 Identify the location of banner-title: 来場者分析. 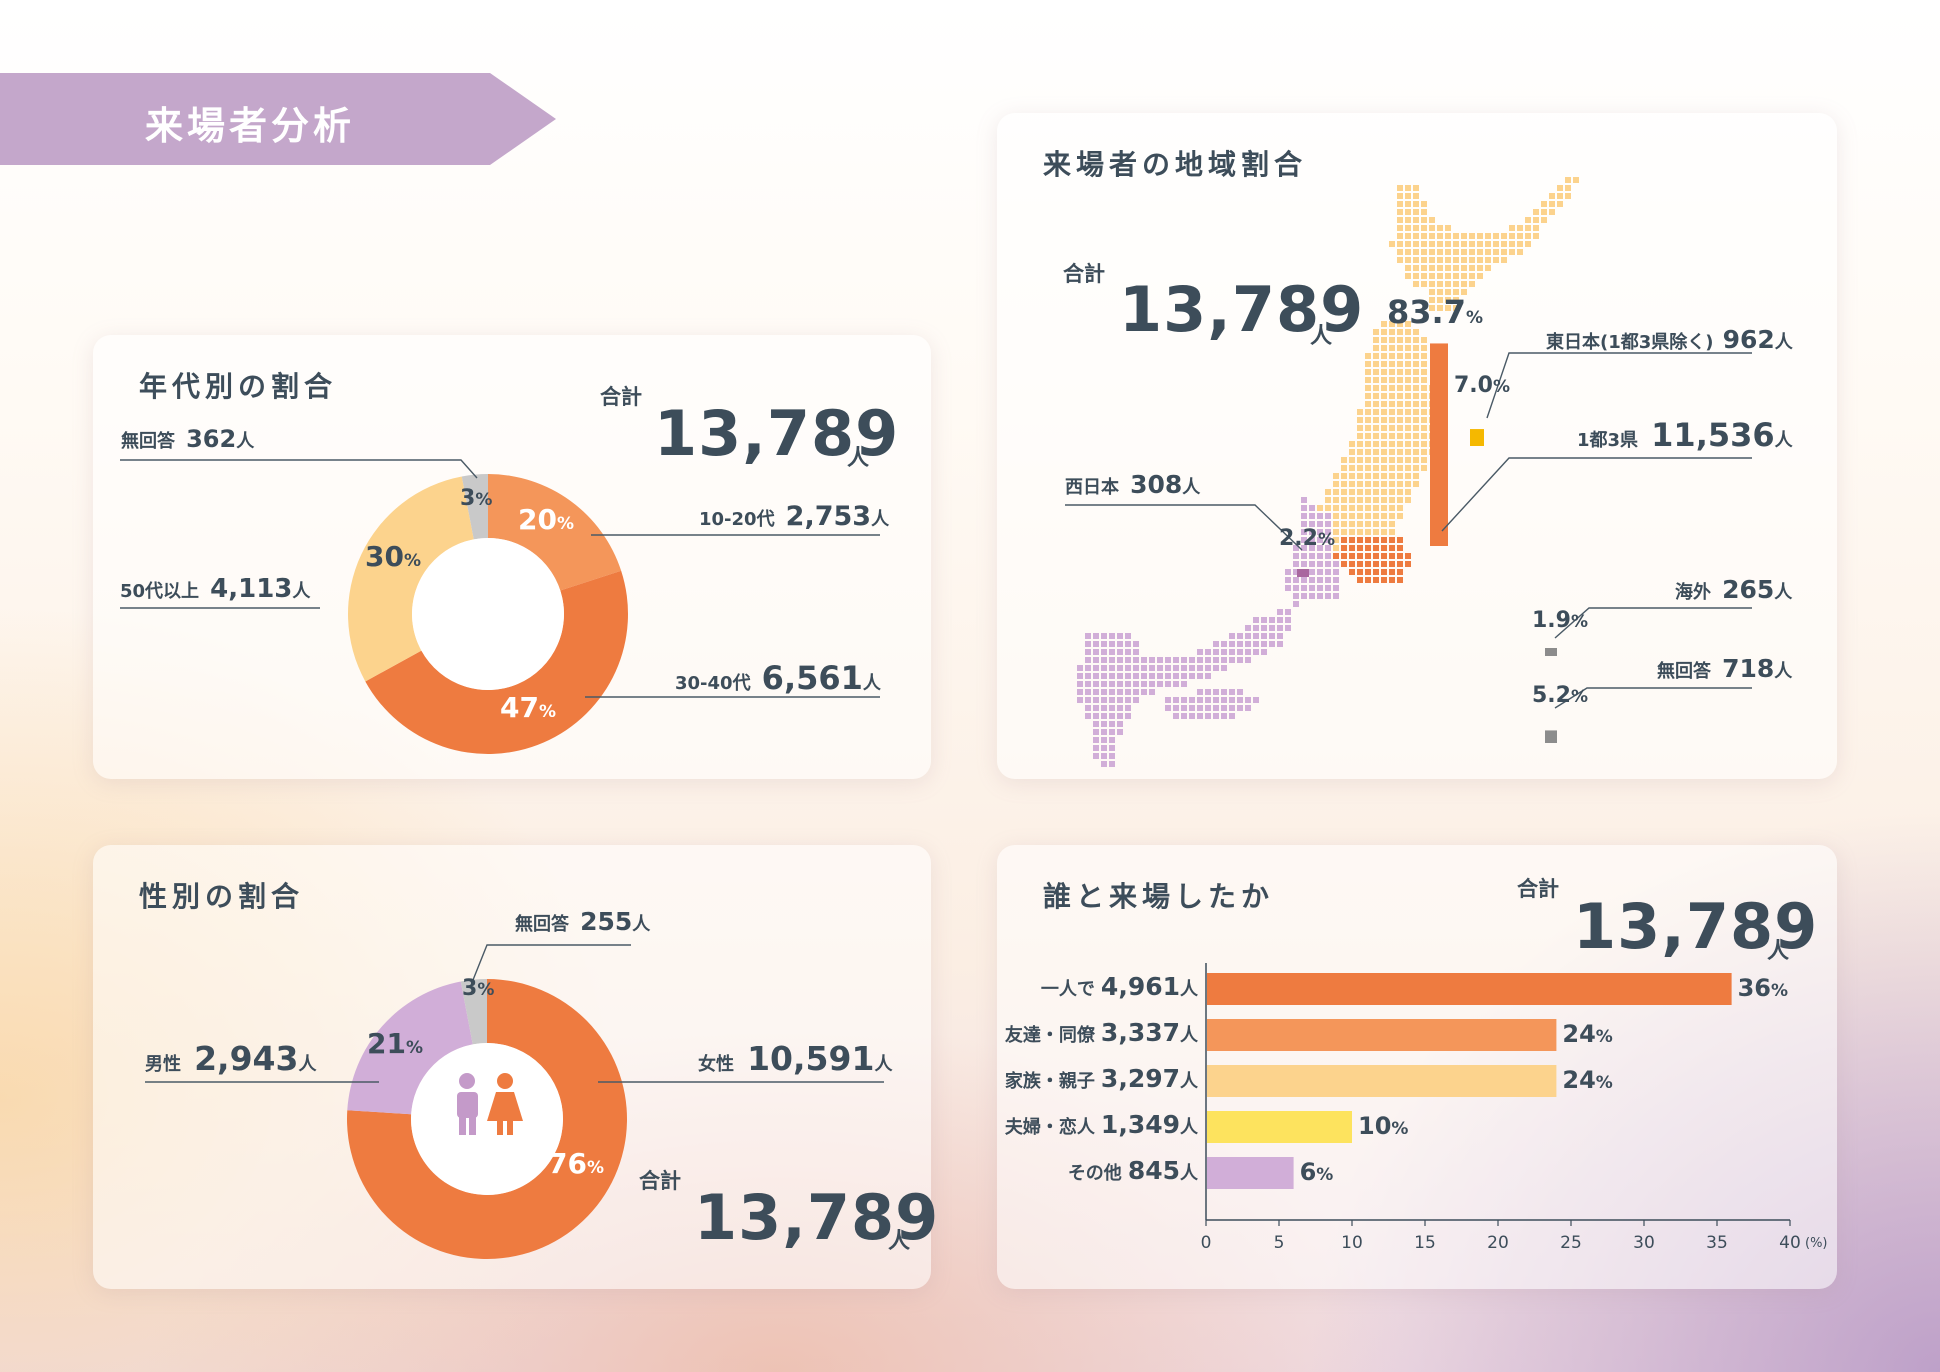
(250, 126).